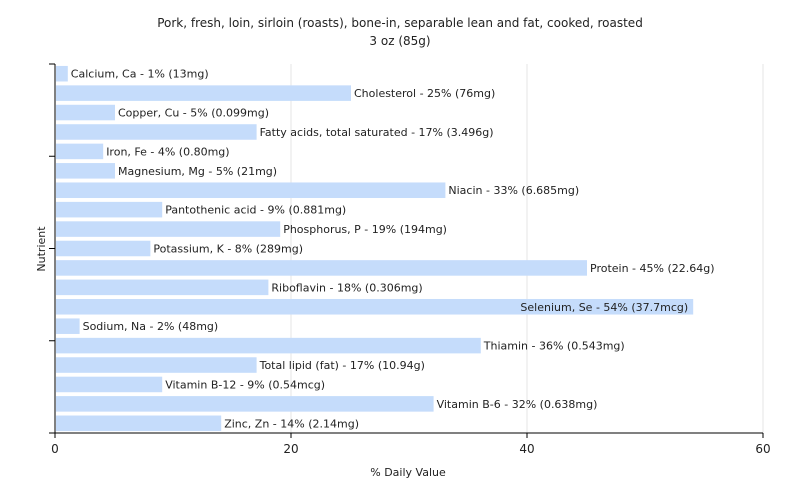 This screenshot has height=500, width=800. Describe the element at coordinates (55, 449) in the screenshot. I see `x-tick-label: 0` at that location.